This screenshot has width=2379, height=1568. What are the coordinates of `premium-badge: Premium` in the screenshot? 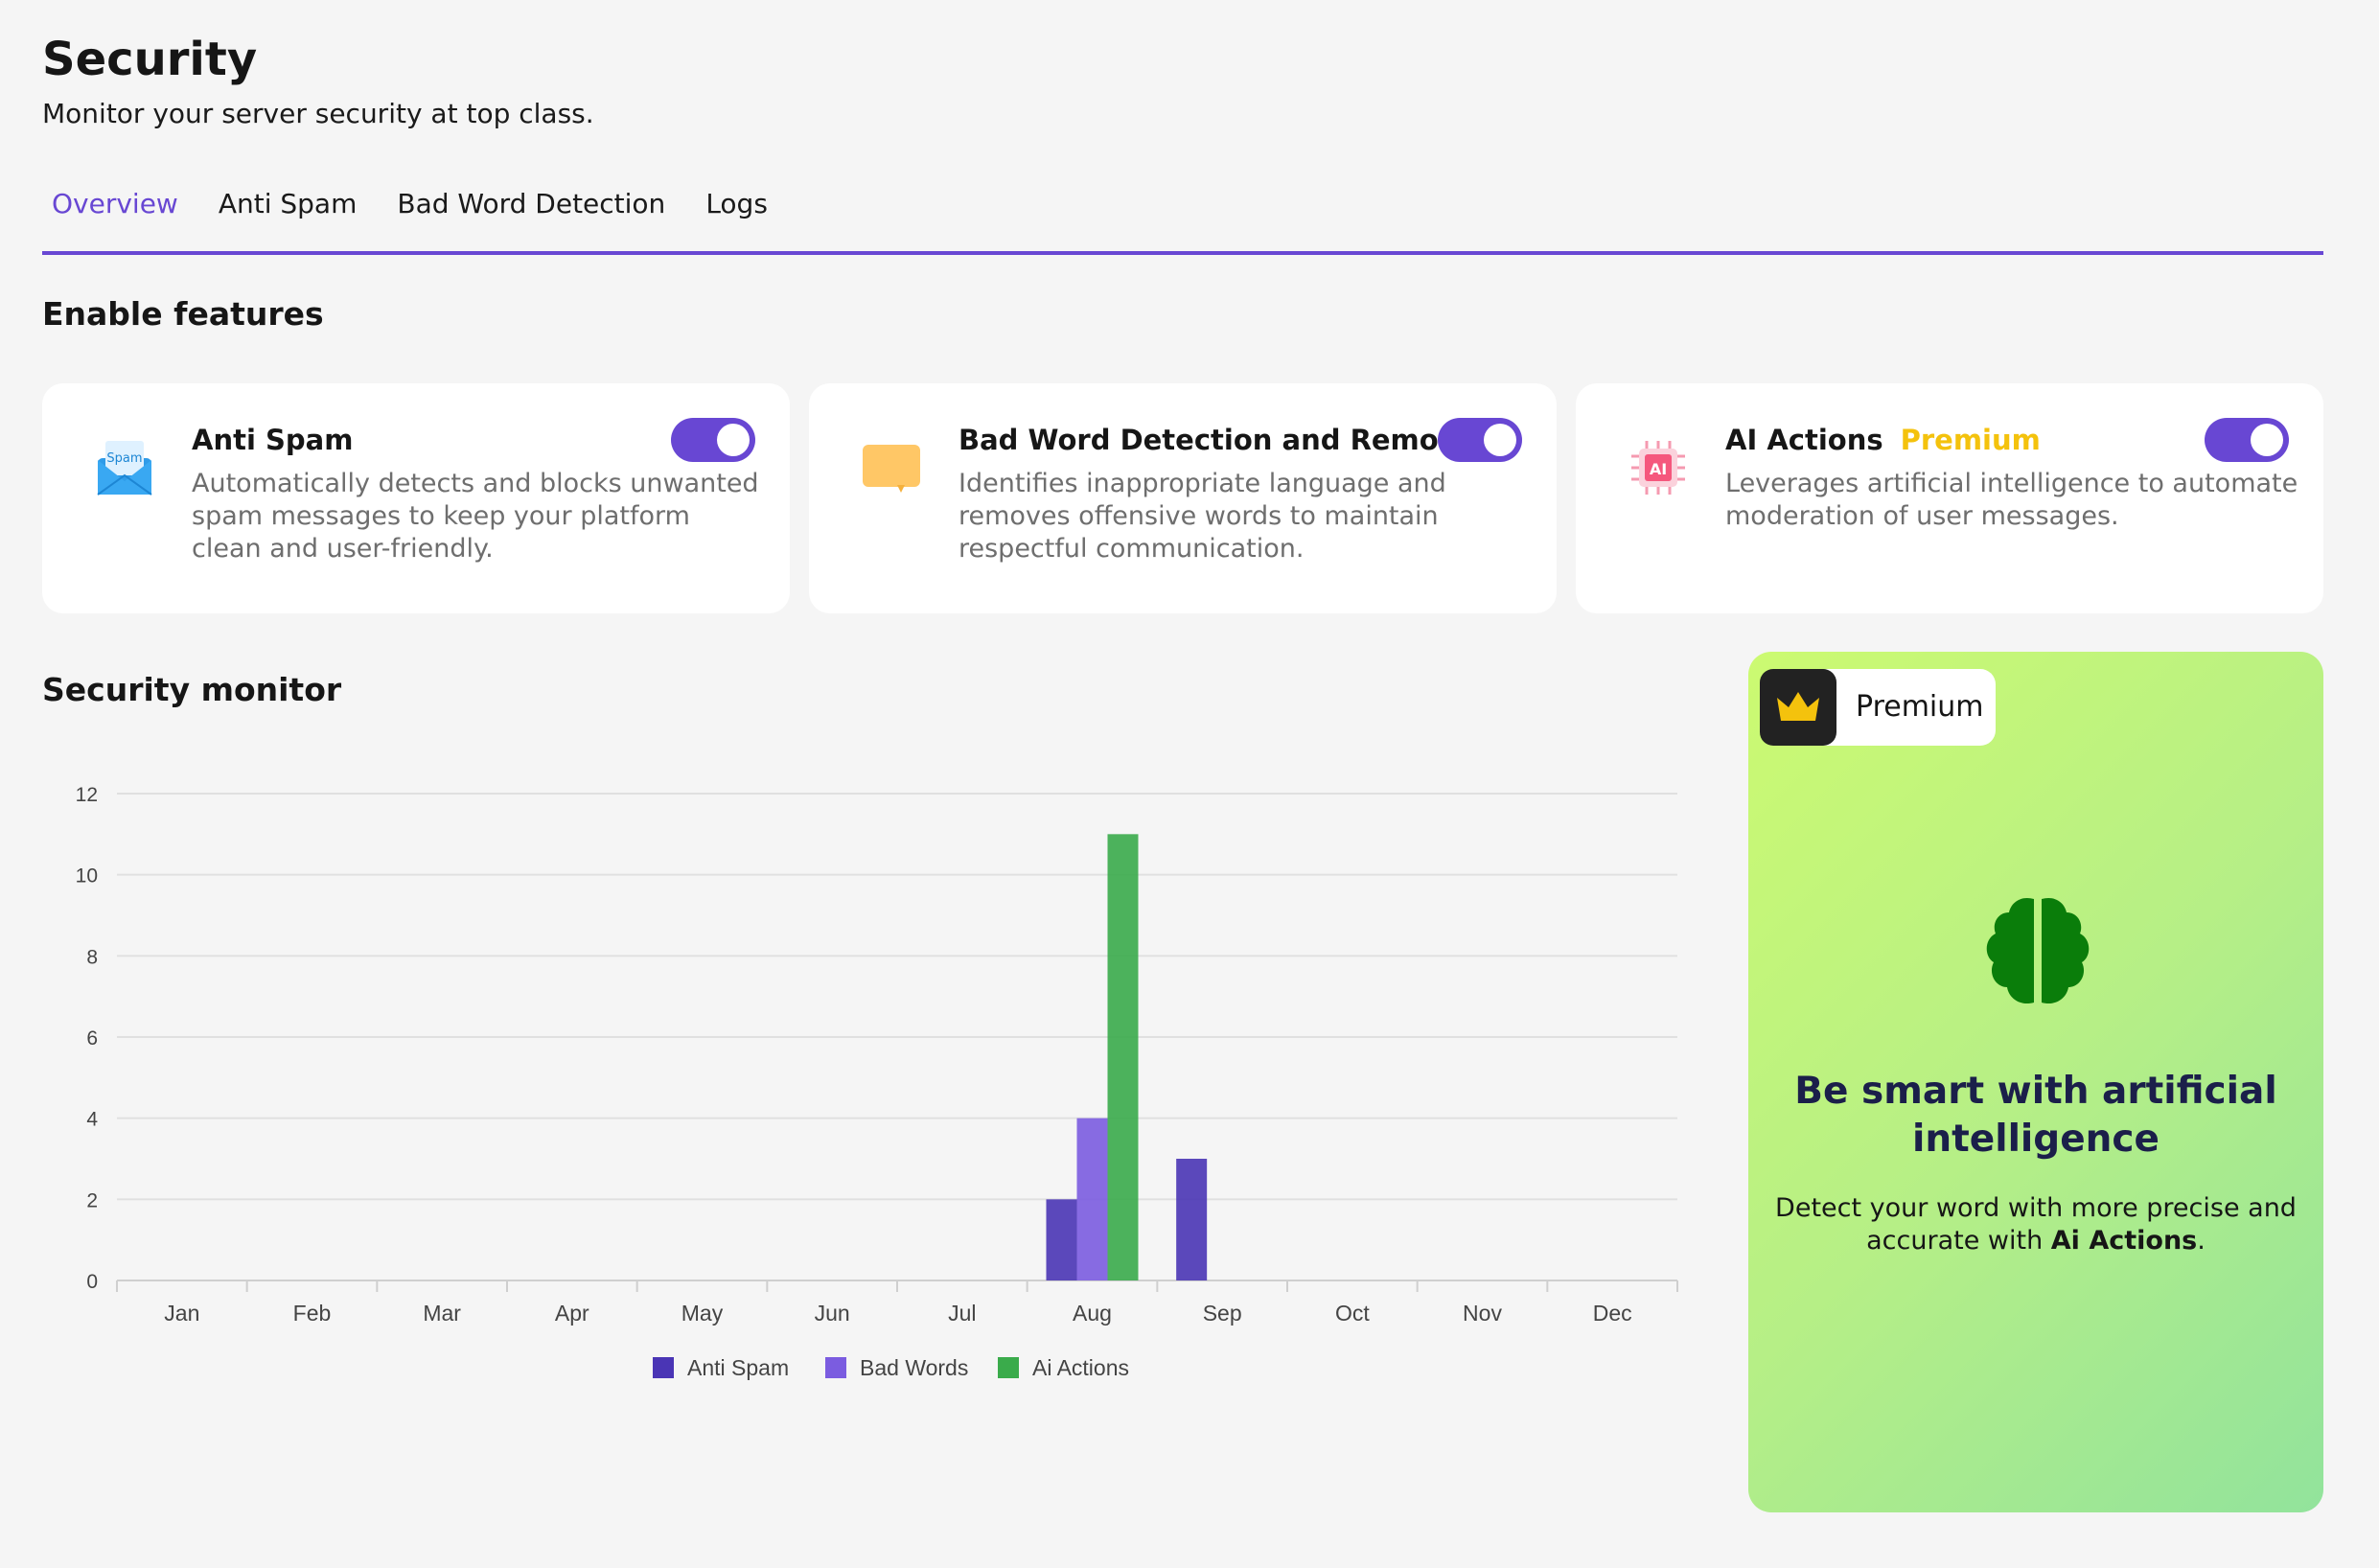 It's located at (1970, 440).